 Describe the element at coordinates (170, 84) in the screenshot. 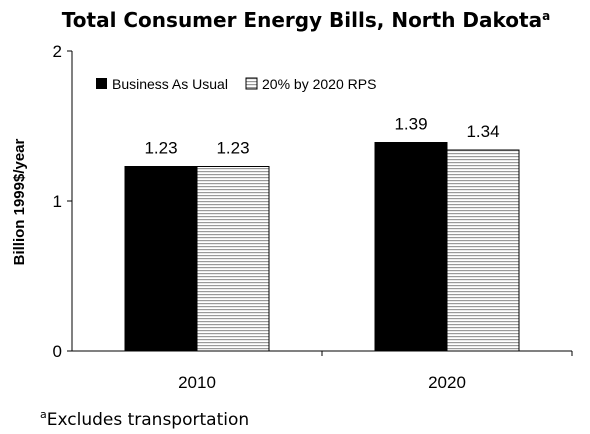

I see `legend-label-business-as-usual: Business As Usual` at that location.